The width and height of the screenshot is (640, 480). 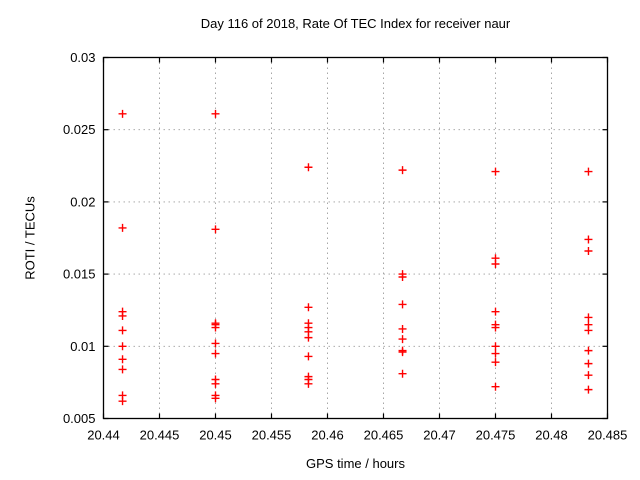 I want to click on x-tick-label: 20.475, so click(x=496, y=435).